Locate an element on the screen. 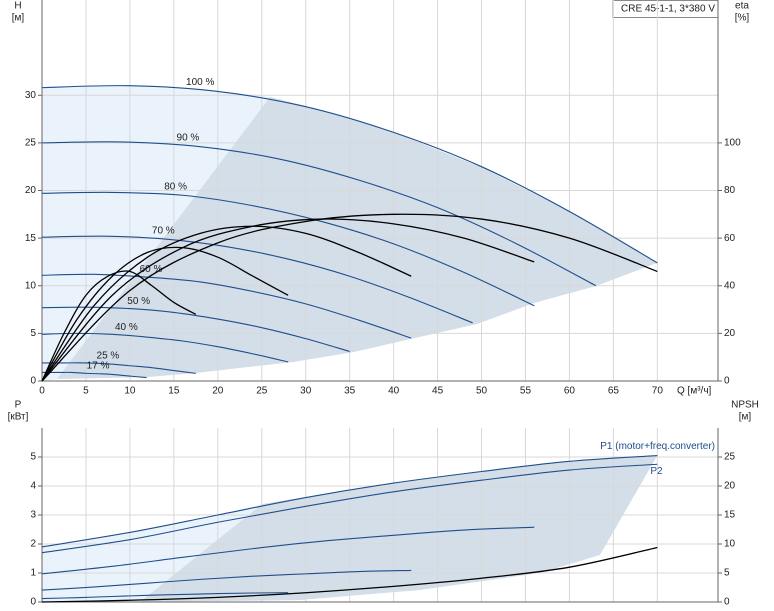 This screenshot has width=774, height=611. x-tick-label: 70 is located at coordinates (658, 391).